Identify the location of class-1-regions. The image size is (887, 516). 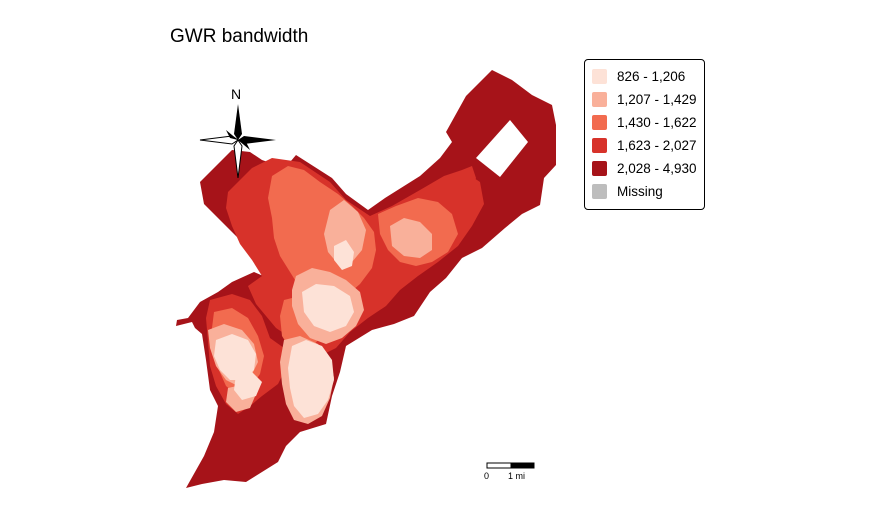
(284, 329).